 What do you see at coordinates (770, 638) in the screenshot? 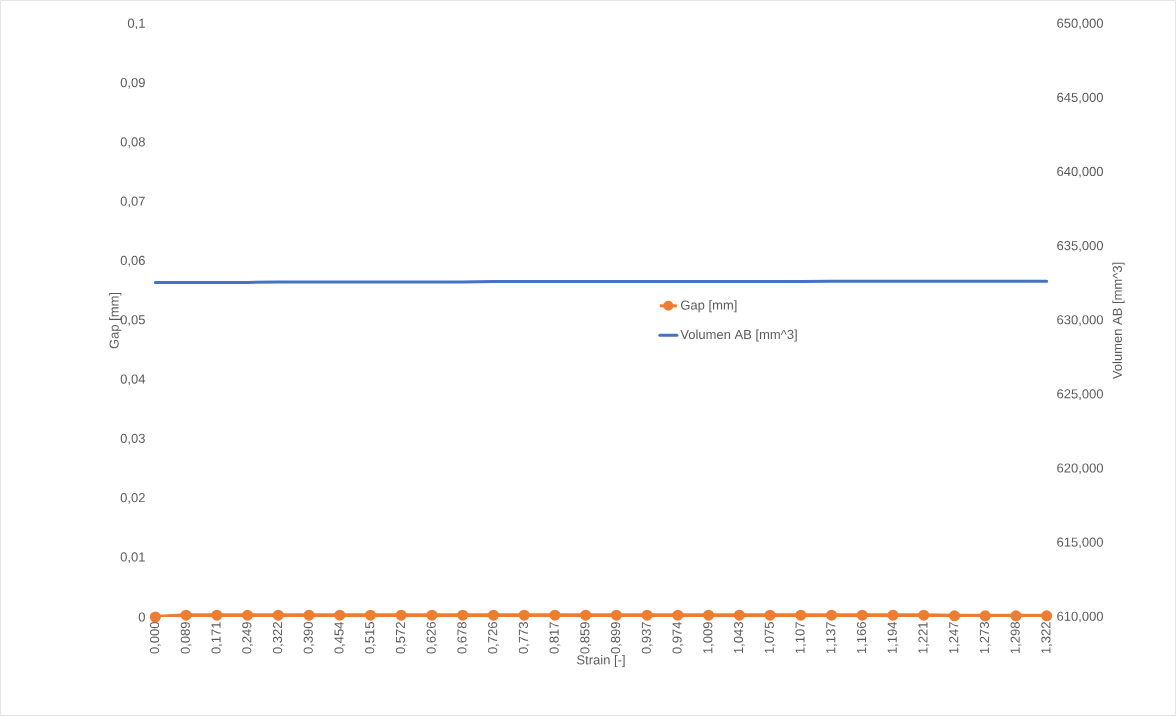
I see `x-tick-label: 1,075` at bounding box center [770, 638].